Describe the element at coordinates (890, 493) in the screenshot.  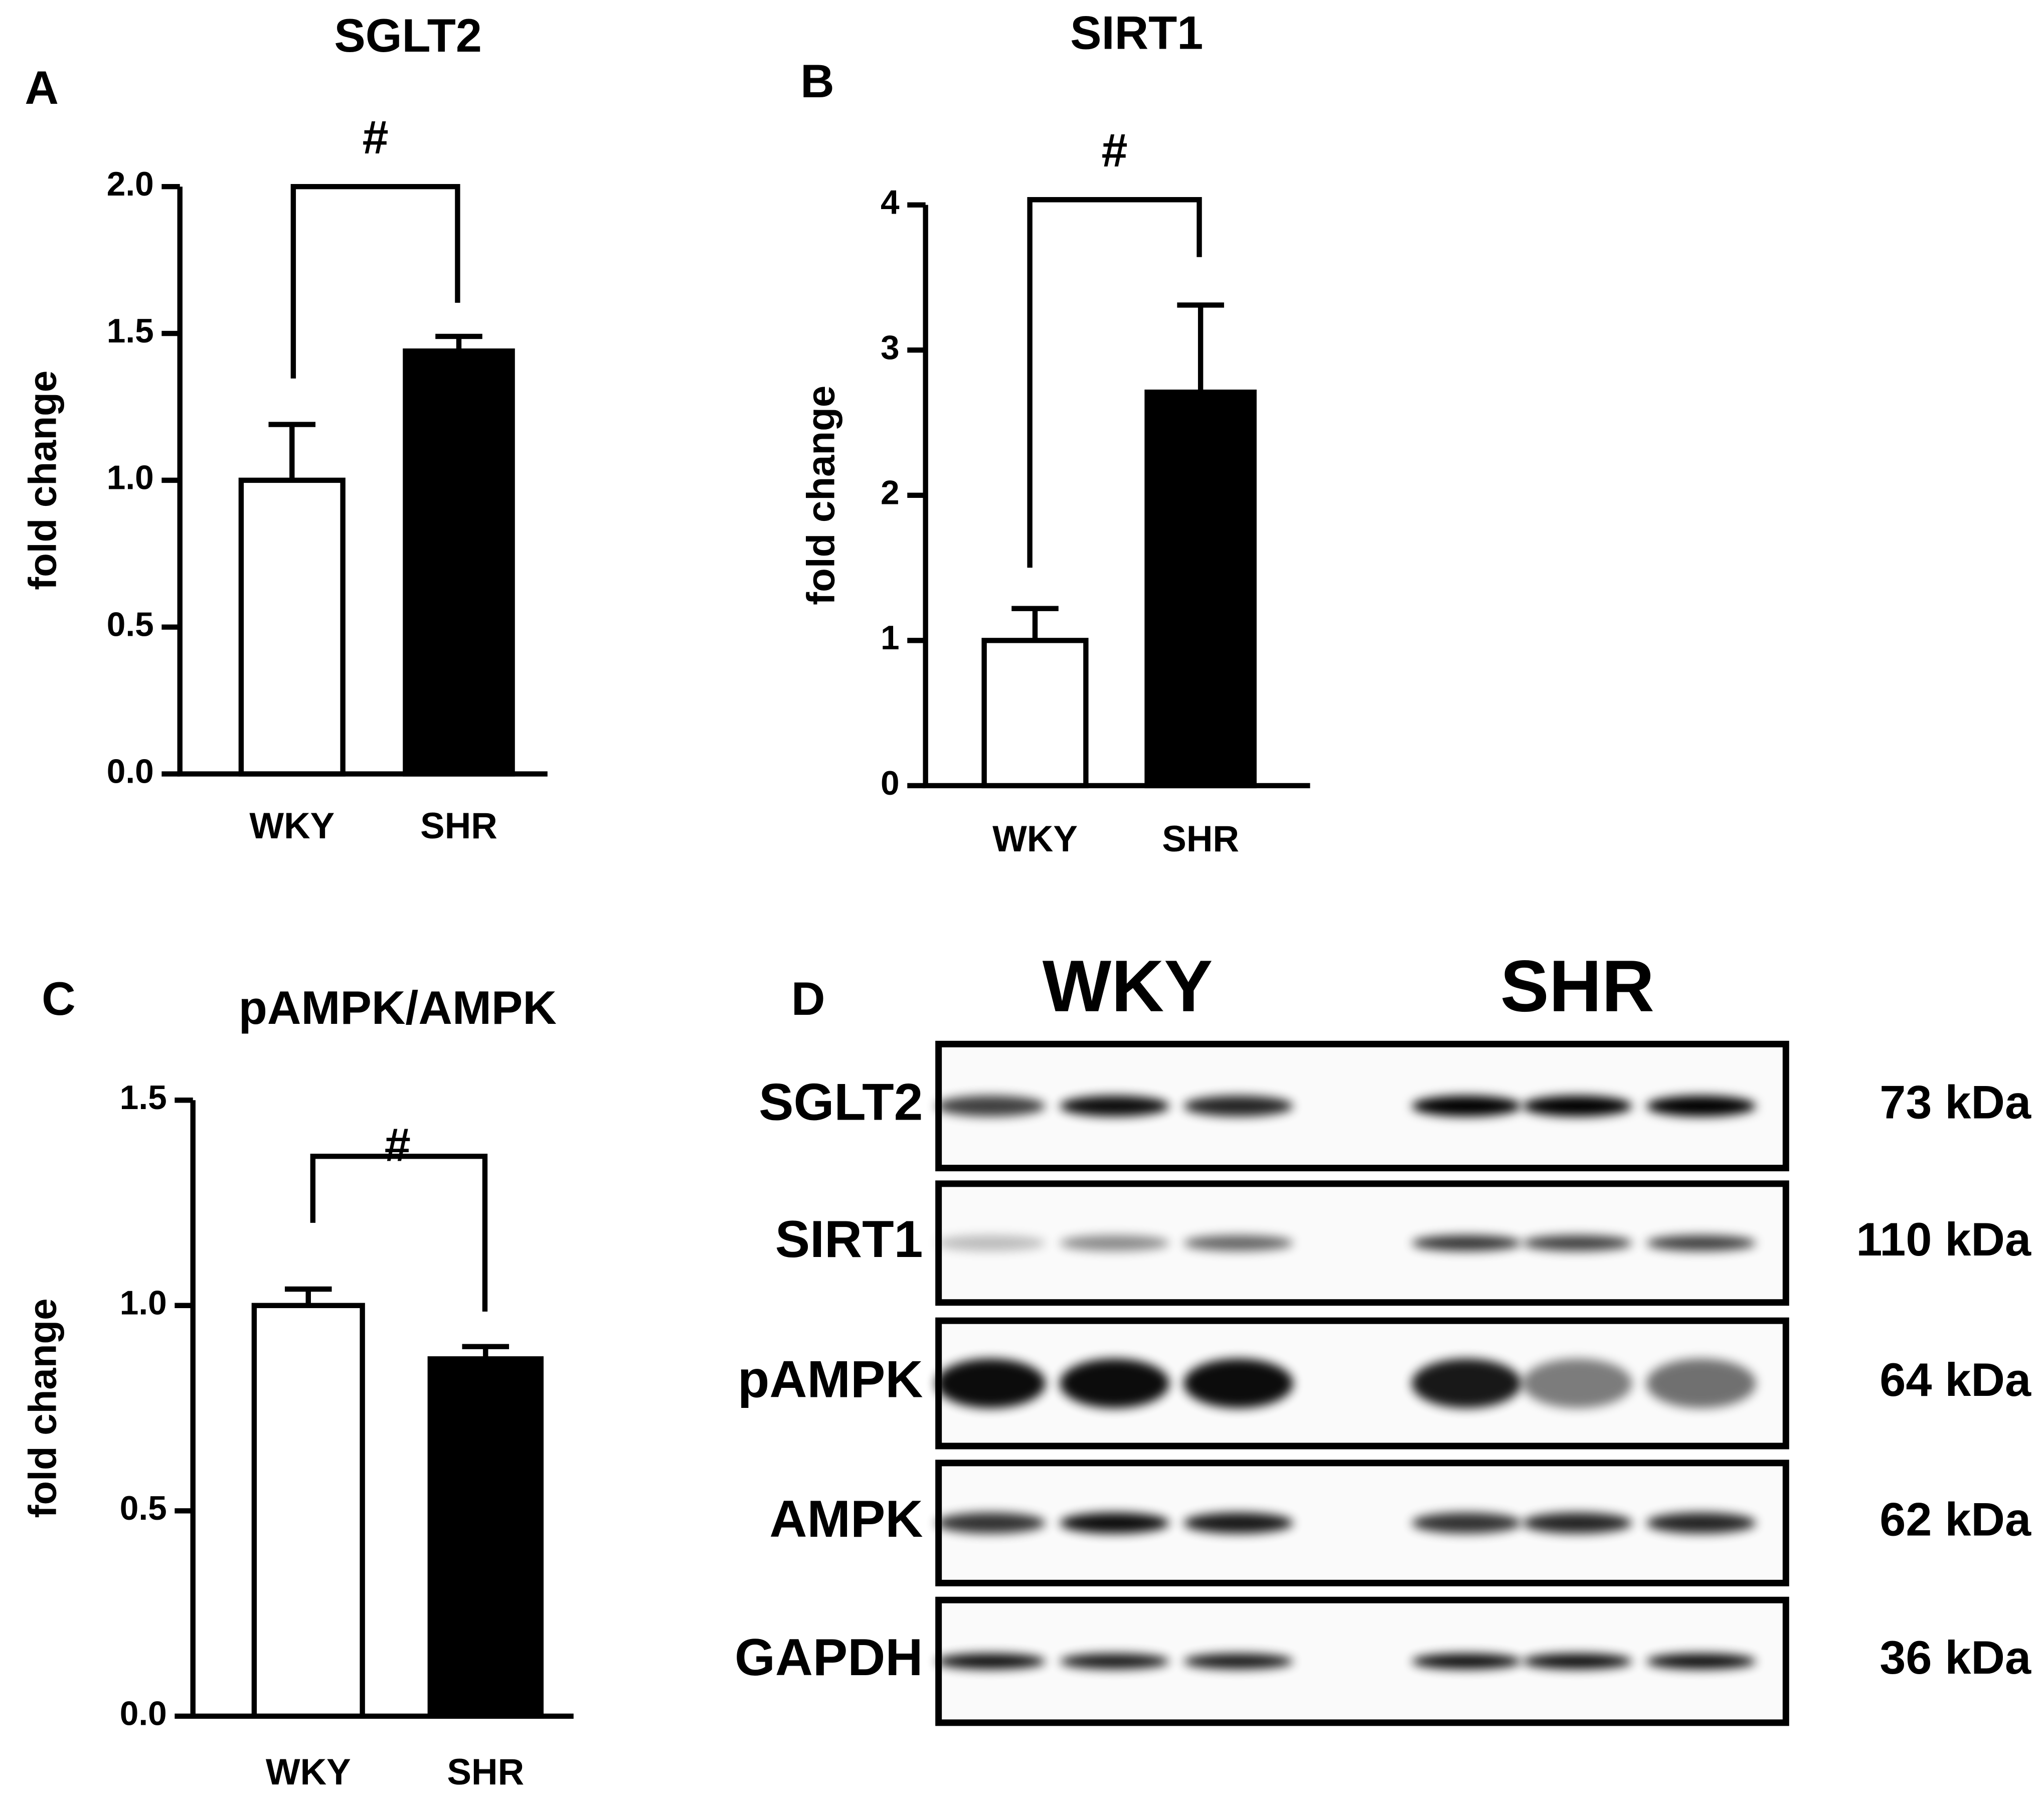
I see `y-tick-label: 2` at that location.